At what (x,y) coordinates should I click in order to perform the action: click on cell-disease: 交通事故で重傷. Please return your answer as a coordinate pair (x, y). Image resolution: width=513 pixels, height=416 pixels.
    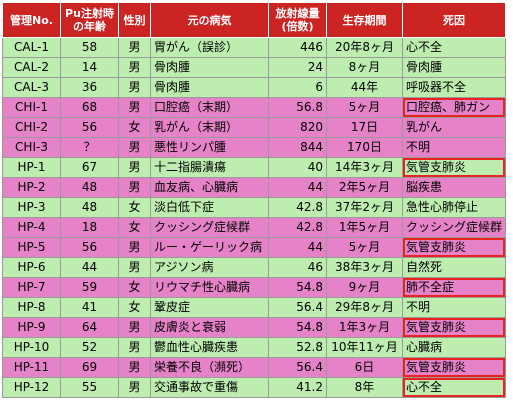
    Looking at the image, I should click on (209, 387).